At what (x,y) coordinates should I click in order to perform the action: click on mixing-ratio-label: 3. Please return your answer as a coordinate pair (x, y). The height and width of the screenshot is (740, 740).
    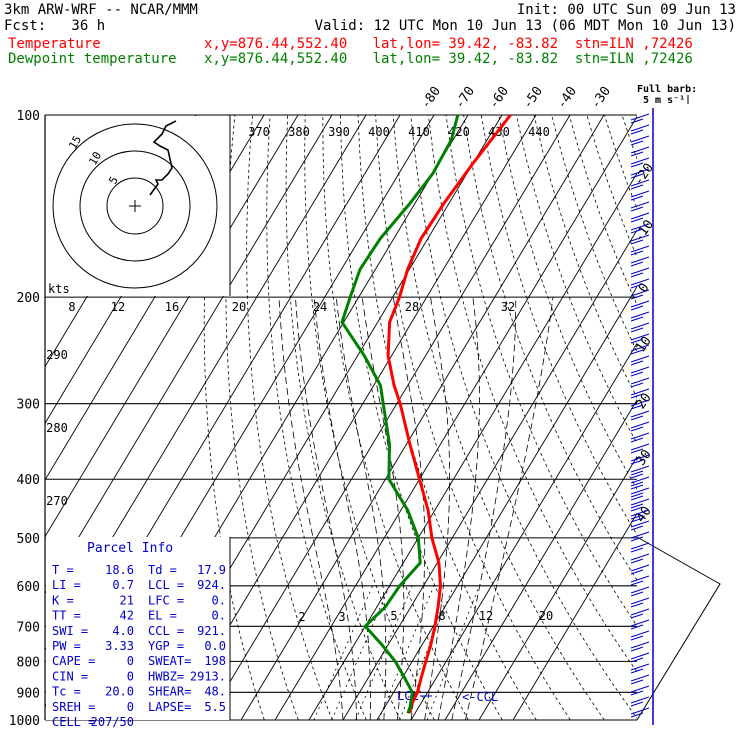
    Looking at the image, I should click on (341, 617).